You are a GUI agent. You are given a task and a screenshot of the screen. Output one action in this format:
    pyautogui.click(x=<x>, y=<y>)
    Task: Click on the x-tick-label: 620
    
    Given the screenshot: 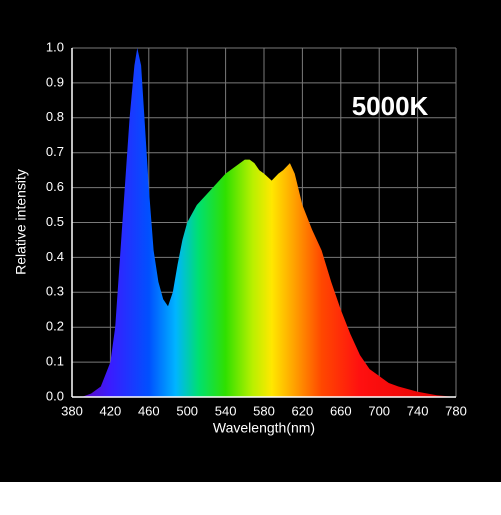 What is the action you would take?
    pyautogui.click(x=303, y=410)
    